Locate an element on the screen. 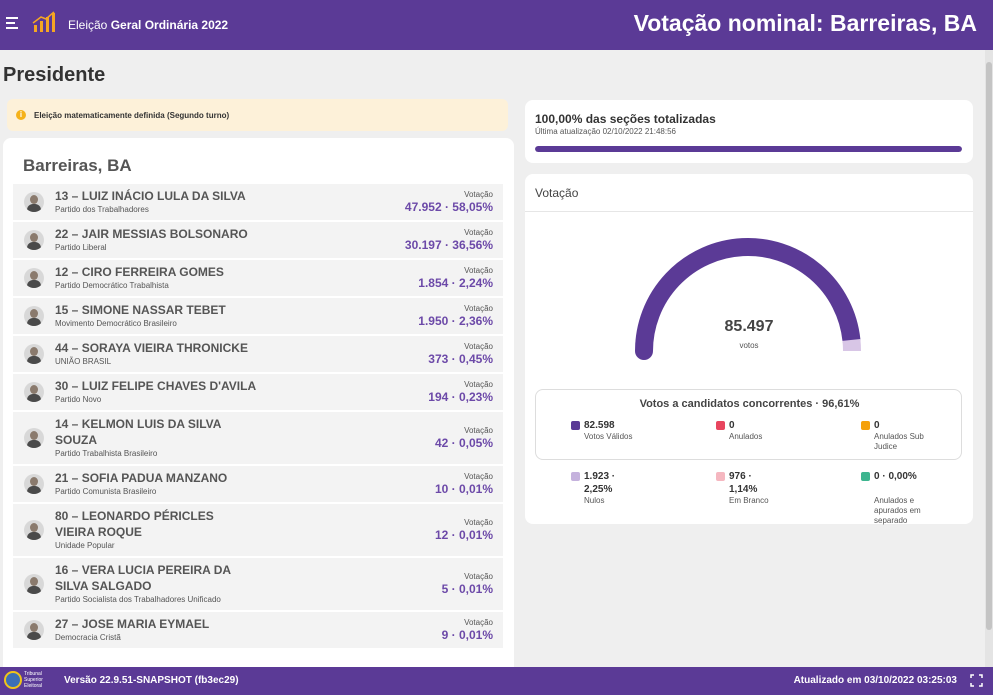  app-title: Eleição Geral Ordinária 2022 is located at coordinates (148, 25).